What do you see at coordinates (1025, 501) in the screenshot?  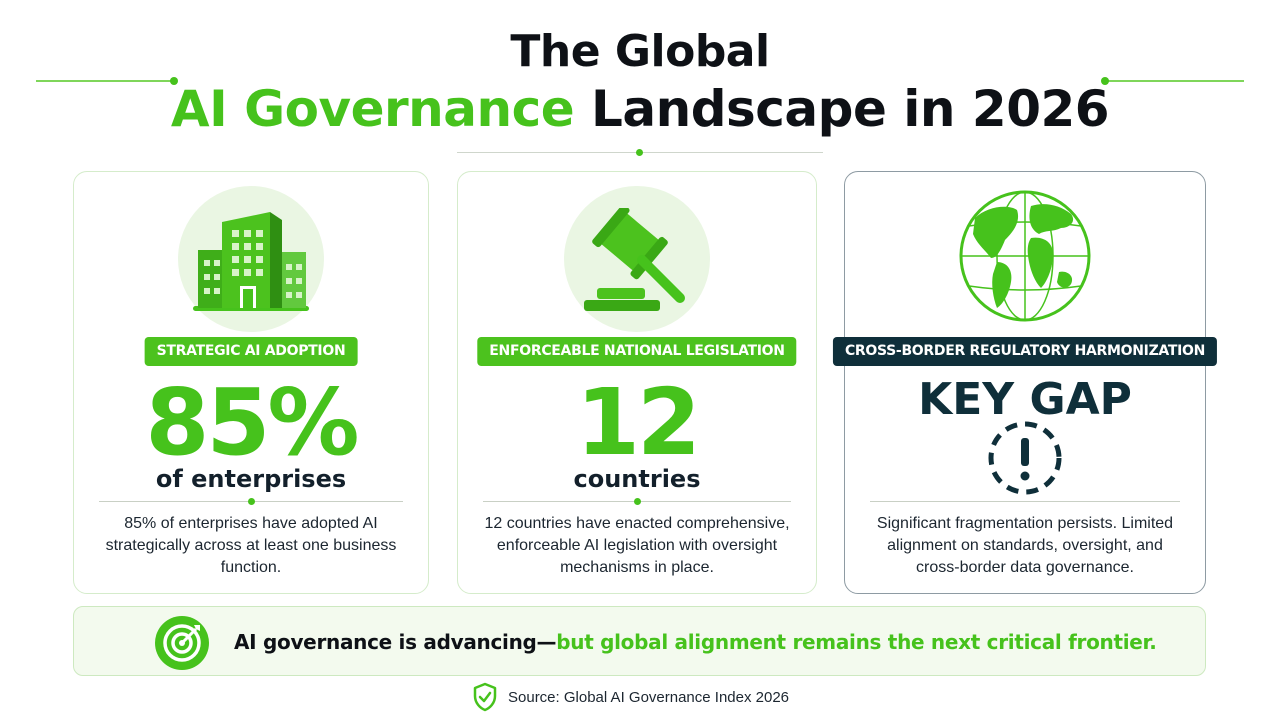 I see `card-divider` at bounding box center [1025, 501].